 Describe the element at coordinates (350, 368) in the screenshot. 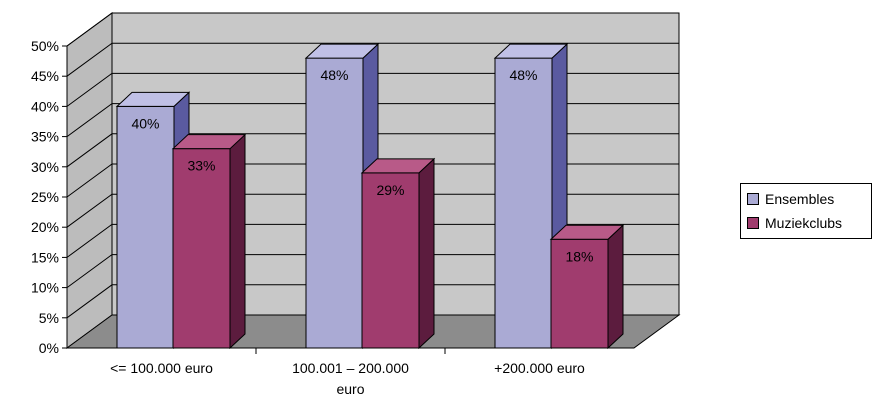

I see `x-category-label: 100.001 – 200.000` at that location.